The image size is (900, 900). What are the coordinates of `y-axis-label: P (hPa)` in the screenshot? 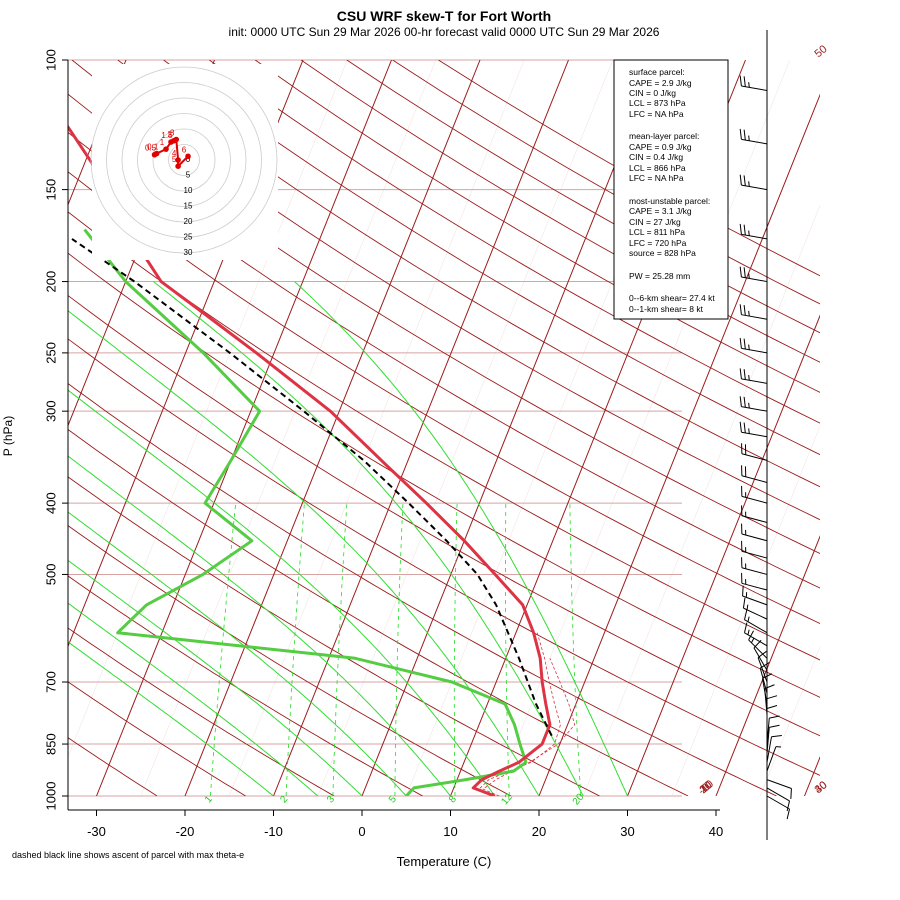 It's located at (8, 436).